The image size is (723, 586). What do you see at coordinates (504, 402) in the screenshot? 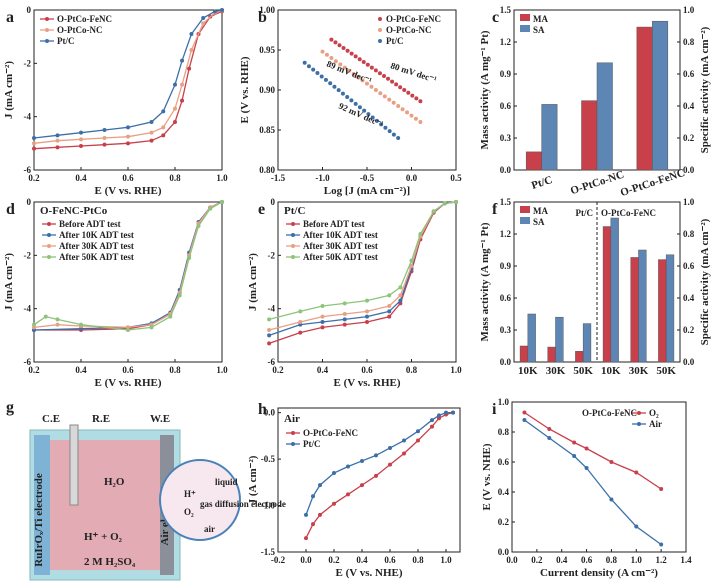
I see `y-tick-label: 1.0` at bounding box center [504, 402].